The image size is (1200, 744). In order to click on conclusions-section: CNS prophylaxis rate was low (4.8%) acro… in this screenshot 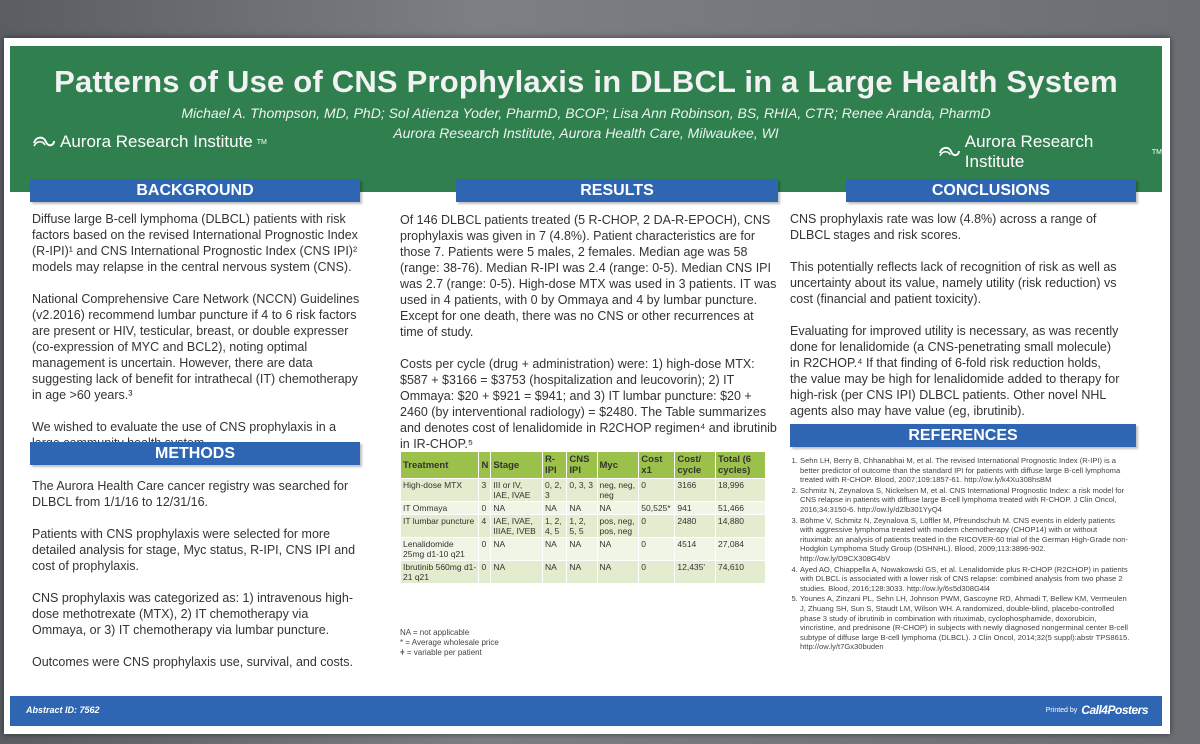, I will do `click(955, 323)`.